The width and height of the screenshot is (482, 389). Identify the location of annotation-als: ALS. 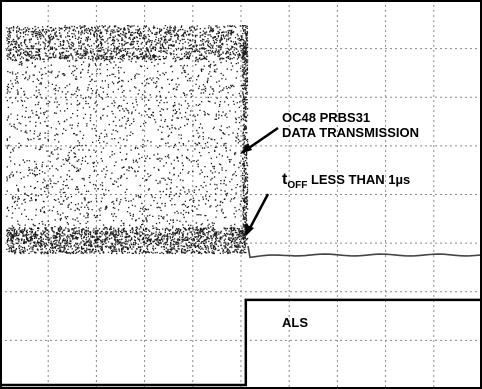
(295, 322).